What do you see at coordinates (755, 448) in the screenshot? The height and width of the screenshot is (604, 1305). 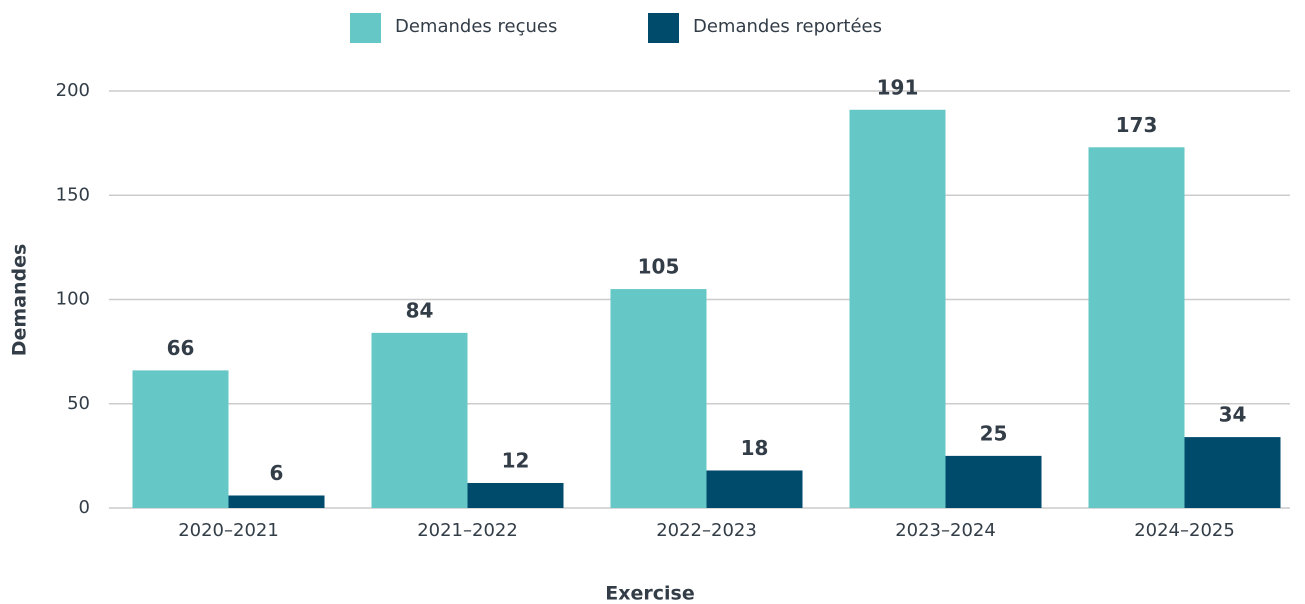 I see `data-label: 18` at bounding box center [755, 448].